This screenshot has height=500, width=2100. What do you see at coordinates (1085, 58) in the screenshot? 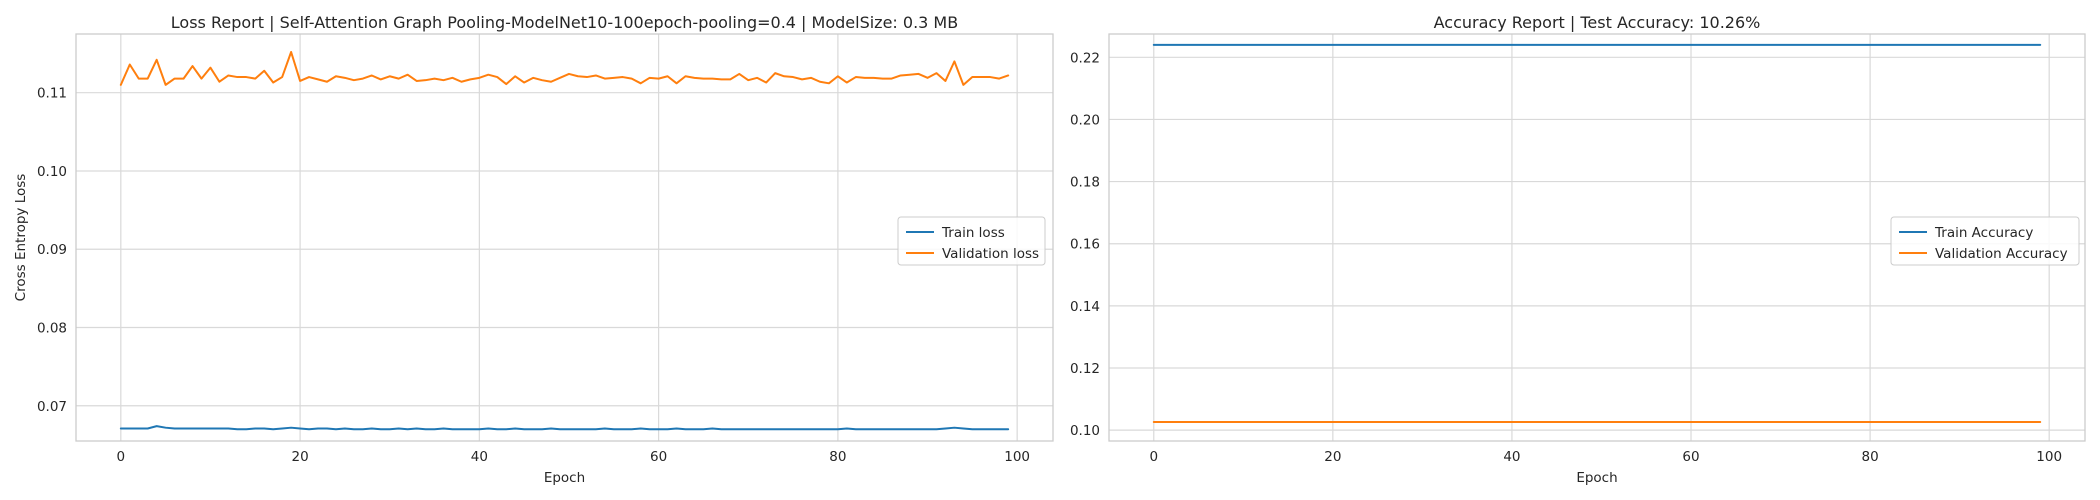
I see `y-tick-label: 0.22` at bounding box center [1085, 58].